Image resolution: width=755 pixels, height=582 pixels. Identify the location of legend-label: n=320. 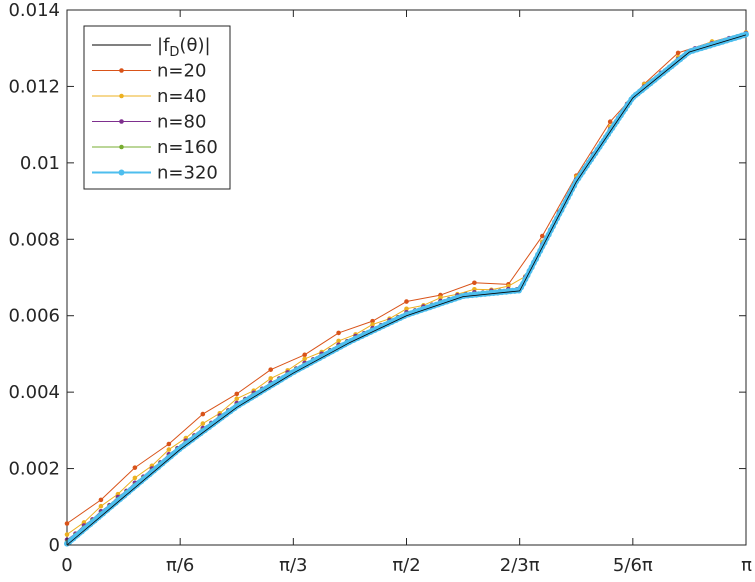
(187, 173).